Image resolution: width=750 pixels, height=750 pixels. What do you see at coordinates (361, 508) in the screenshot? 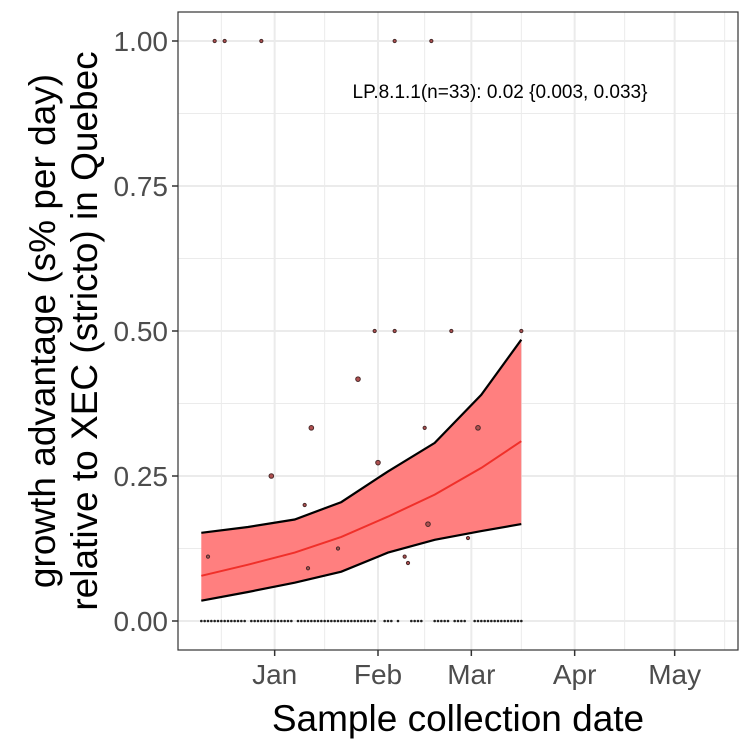
I see `fitted-trend-line` at bounding box center [361, 508].